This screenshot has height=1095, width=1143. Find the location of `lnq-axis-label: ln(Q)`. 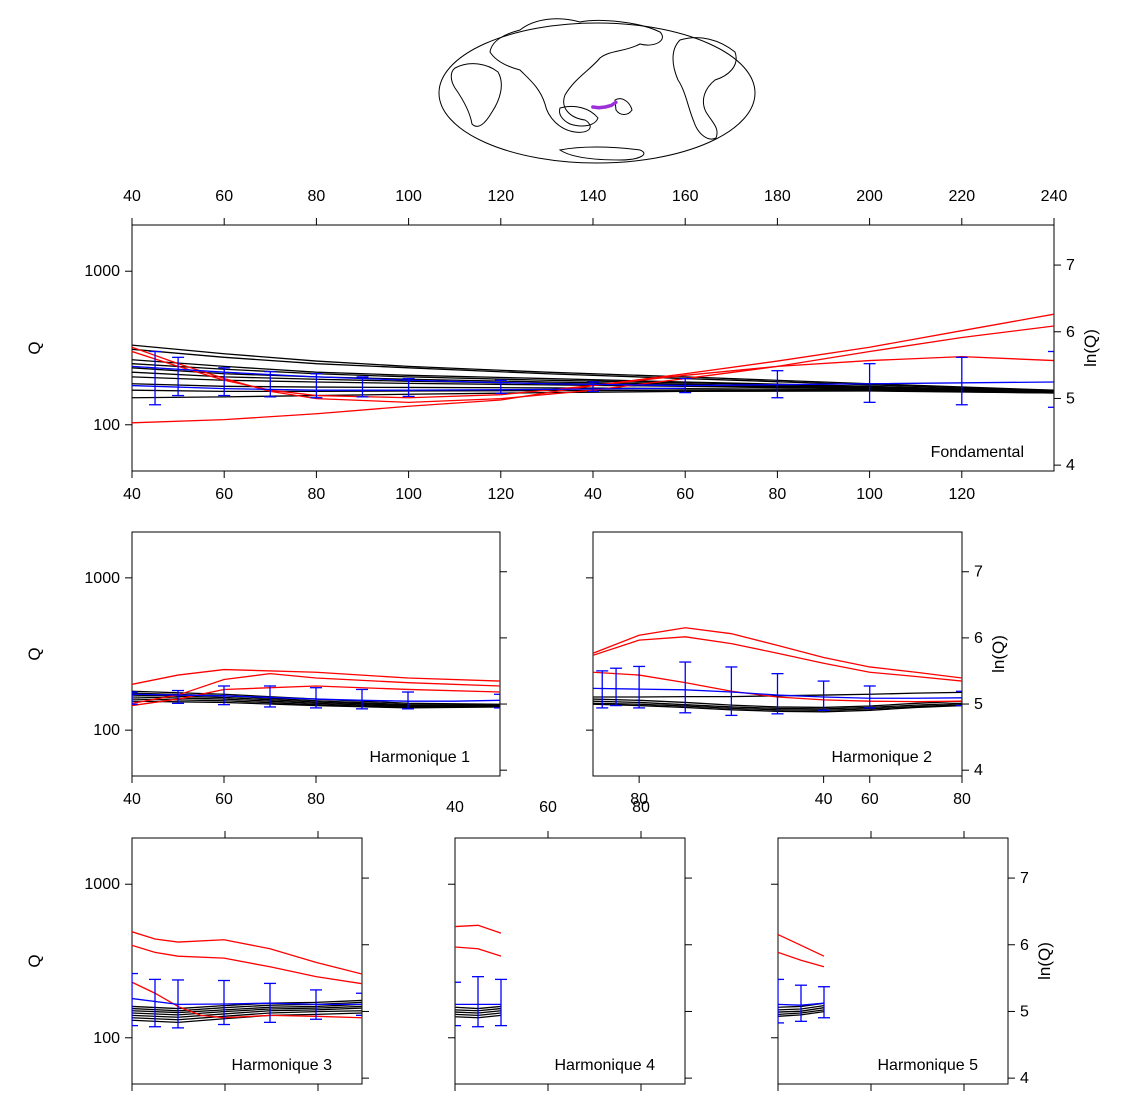

lnq-axis-label: ln(Q) is located at coordinates (1044, 961).